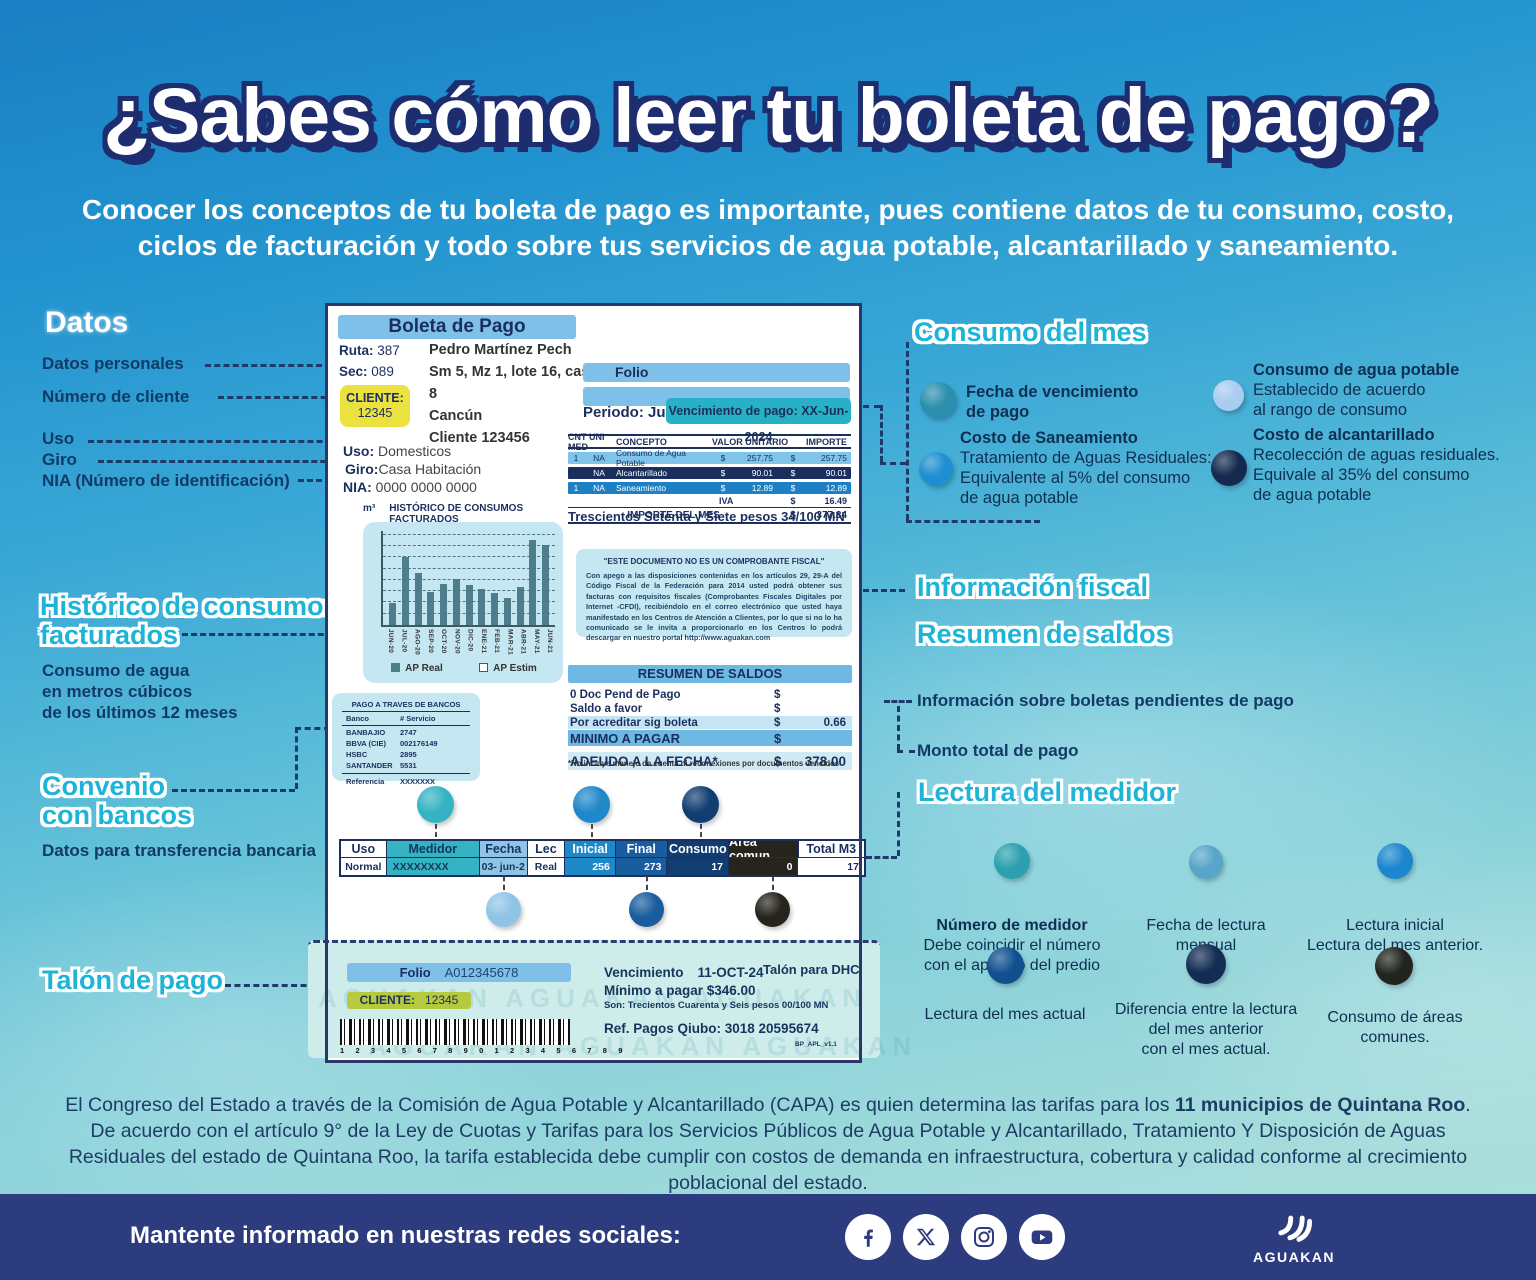  I want to click on legend-swatch-empty, so click(484, 667).